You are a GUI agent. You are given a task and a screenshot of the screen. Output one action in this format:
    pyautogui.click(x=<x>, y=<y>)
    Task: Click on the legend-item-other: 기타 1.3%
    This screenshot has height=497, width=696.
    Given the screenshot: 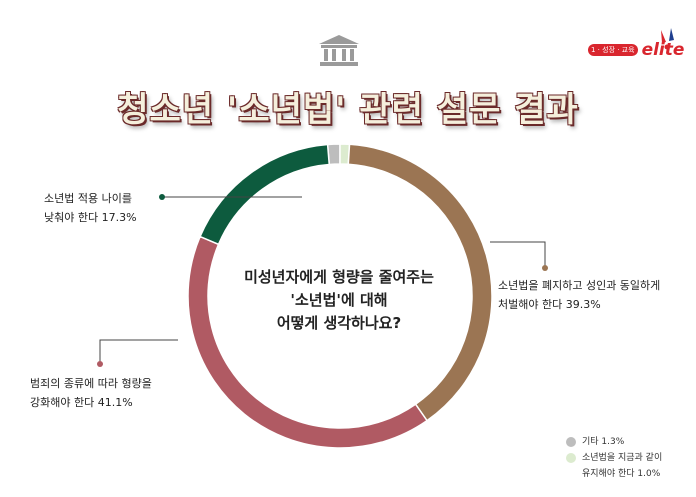 What is the action you would take?
    pyautogui.click(x=614, y=442)
    